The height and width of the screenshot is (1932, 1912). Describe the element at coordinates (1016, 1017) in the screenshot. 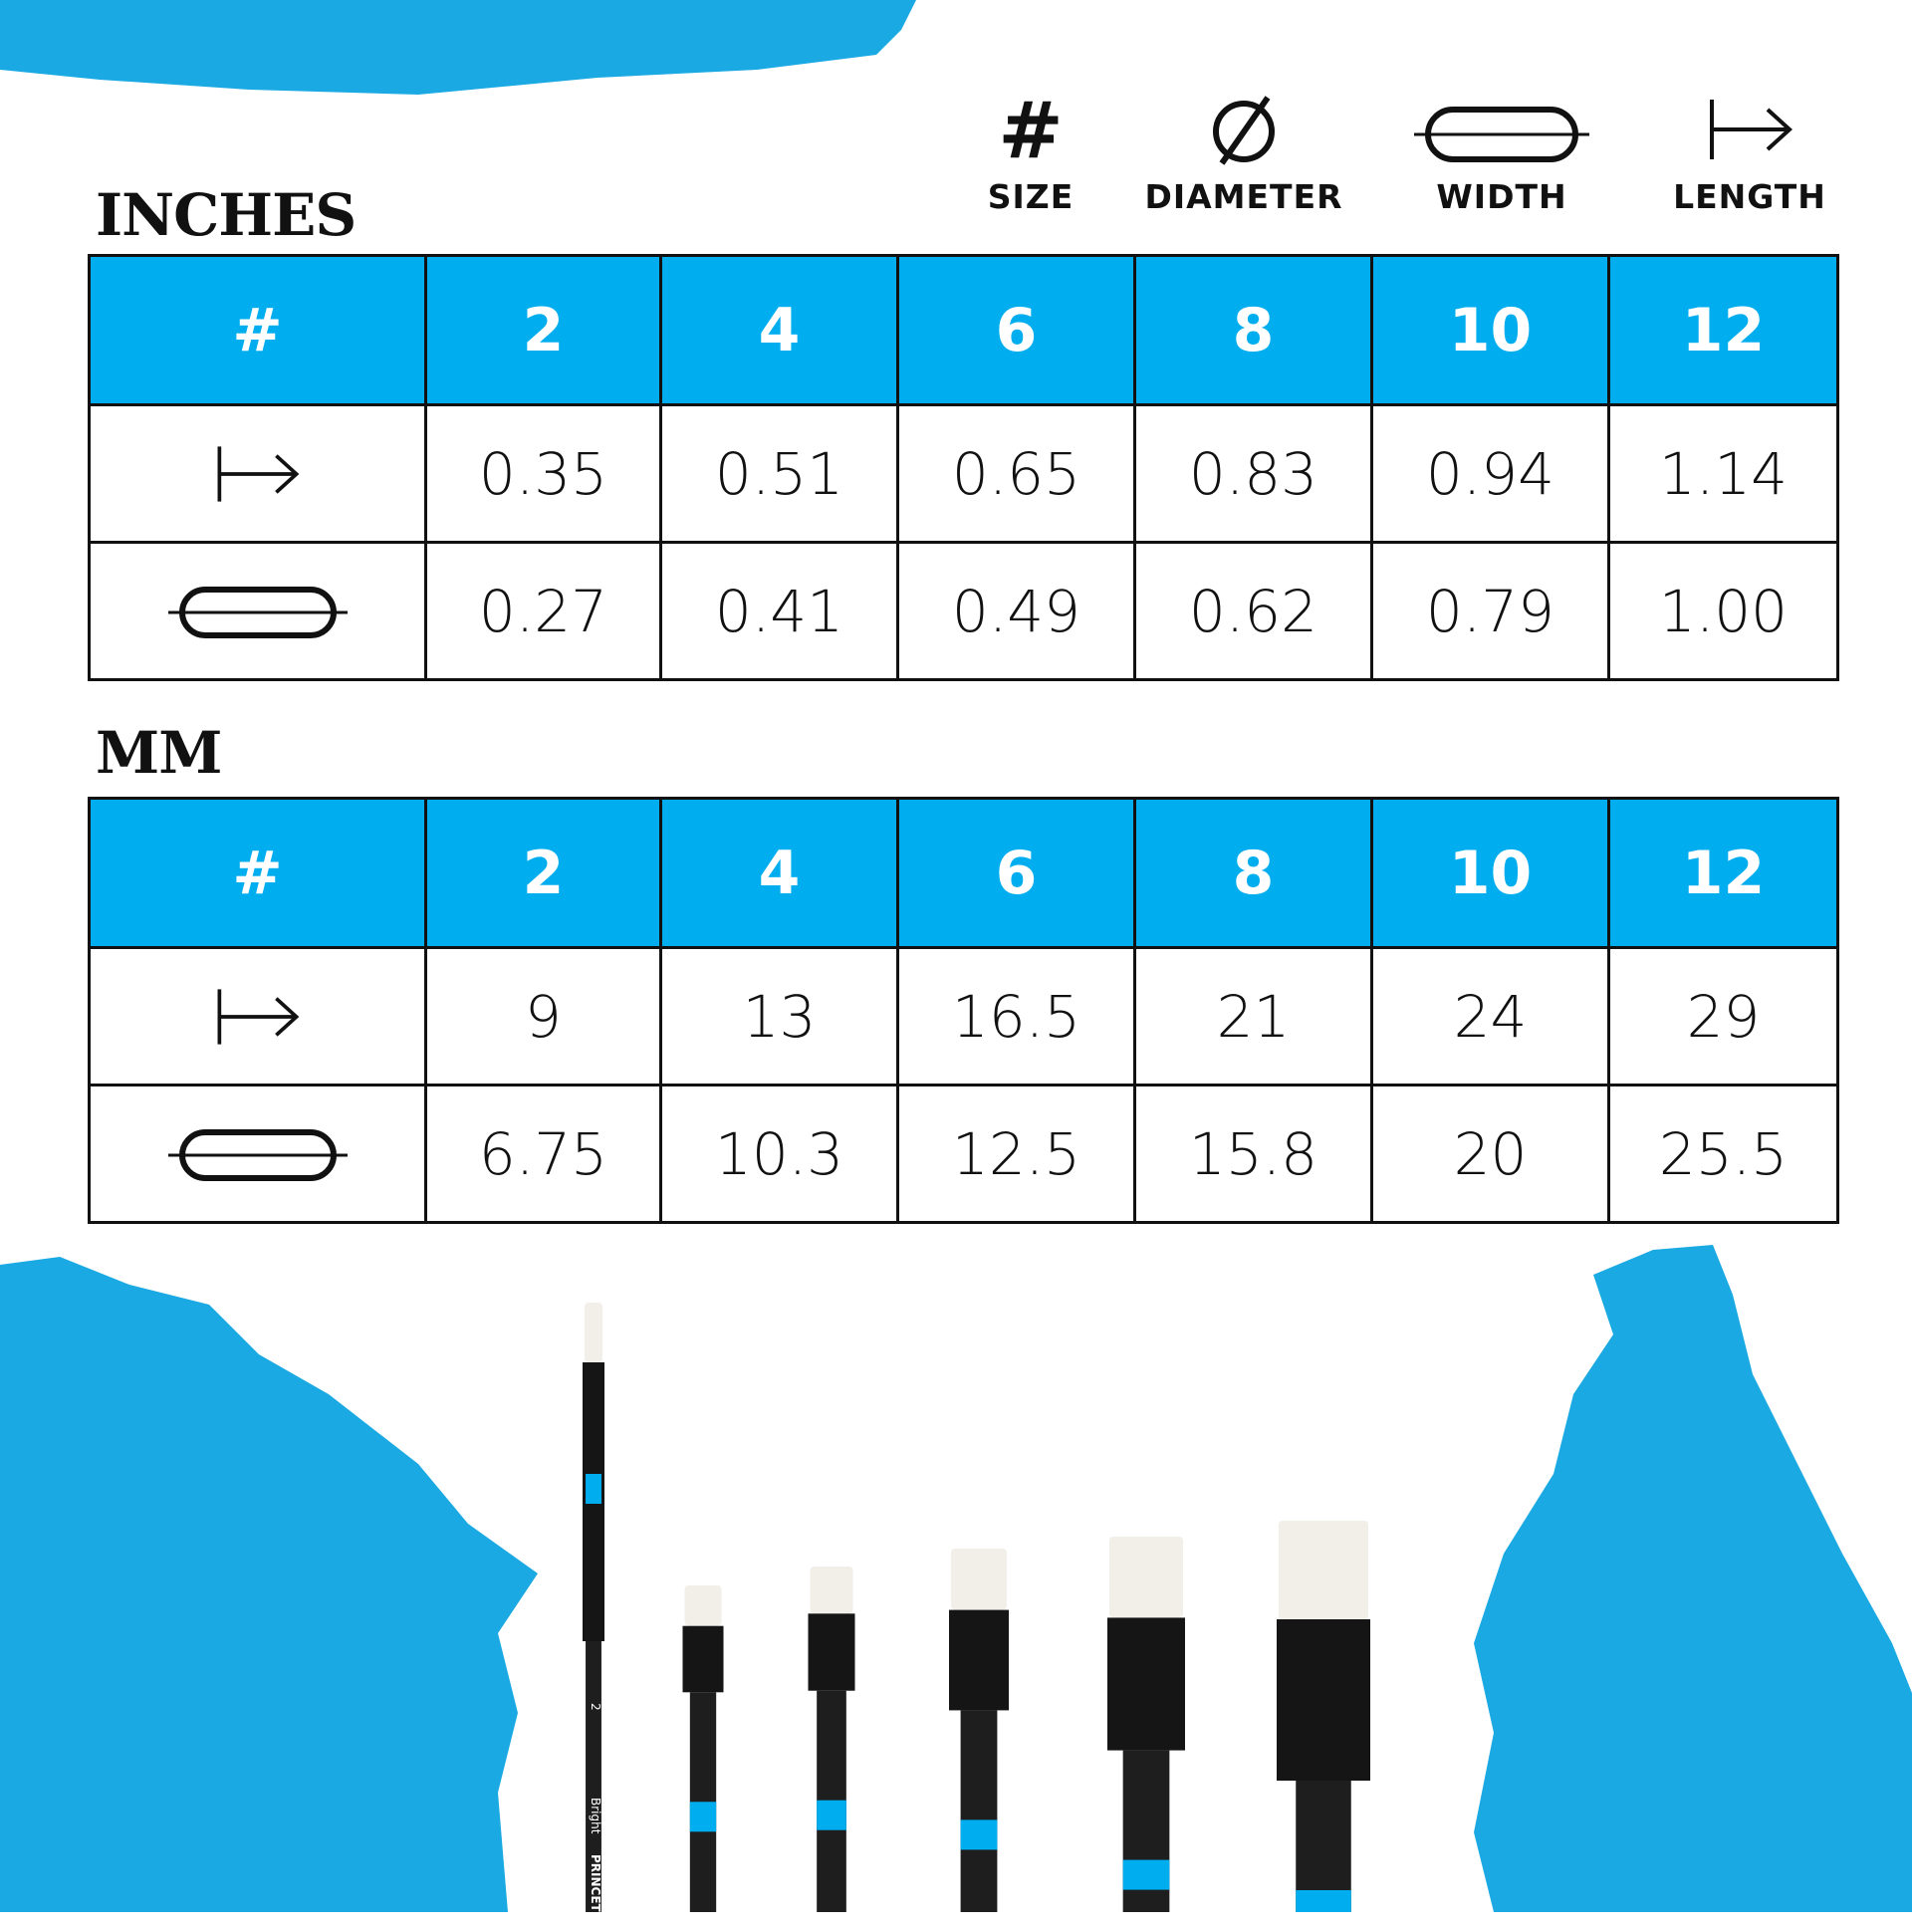

I see `value-cell: 16.5` at that location.